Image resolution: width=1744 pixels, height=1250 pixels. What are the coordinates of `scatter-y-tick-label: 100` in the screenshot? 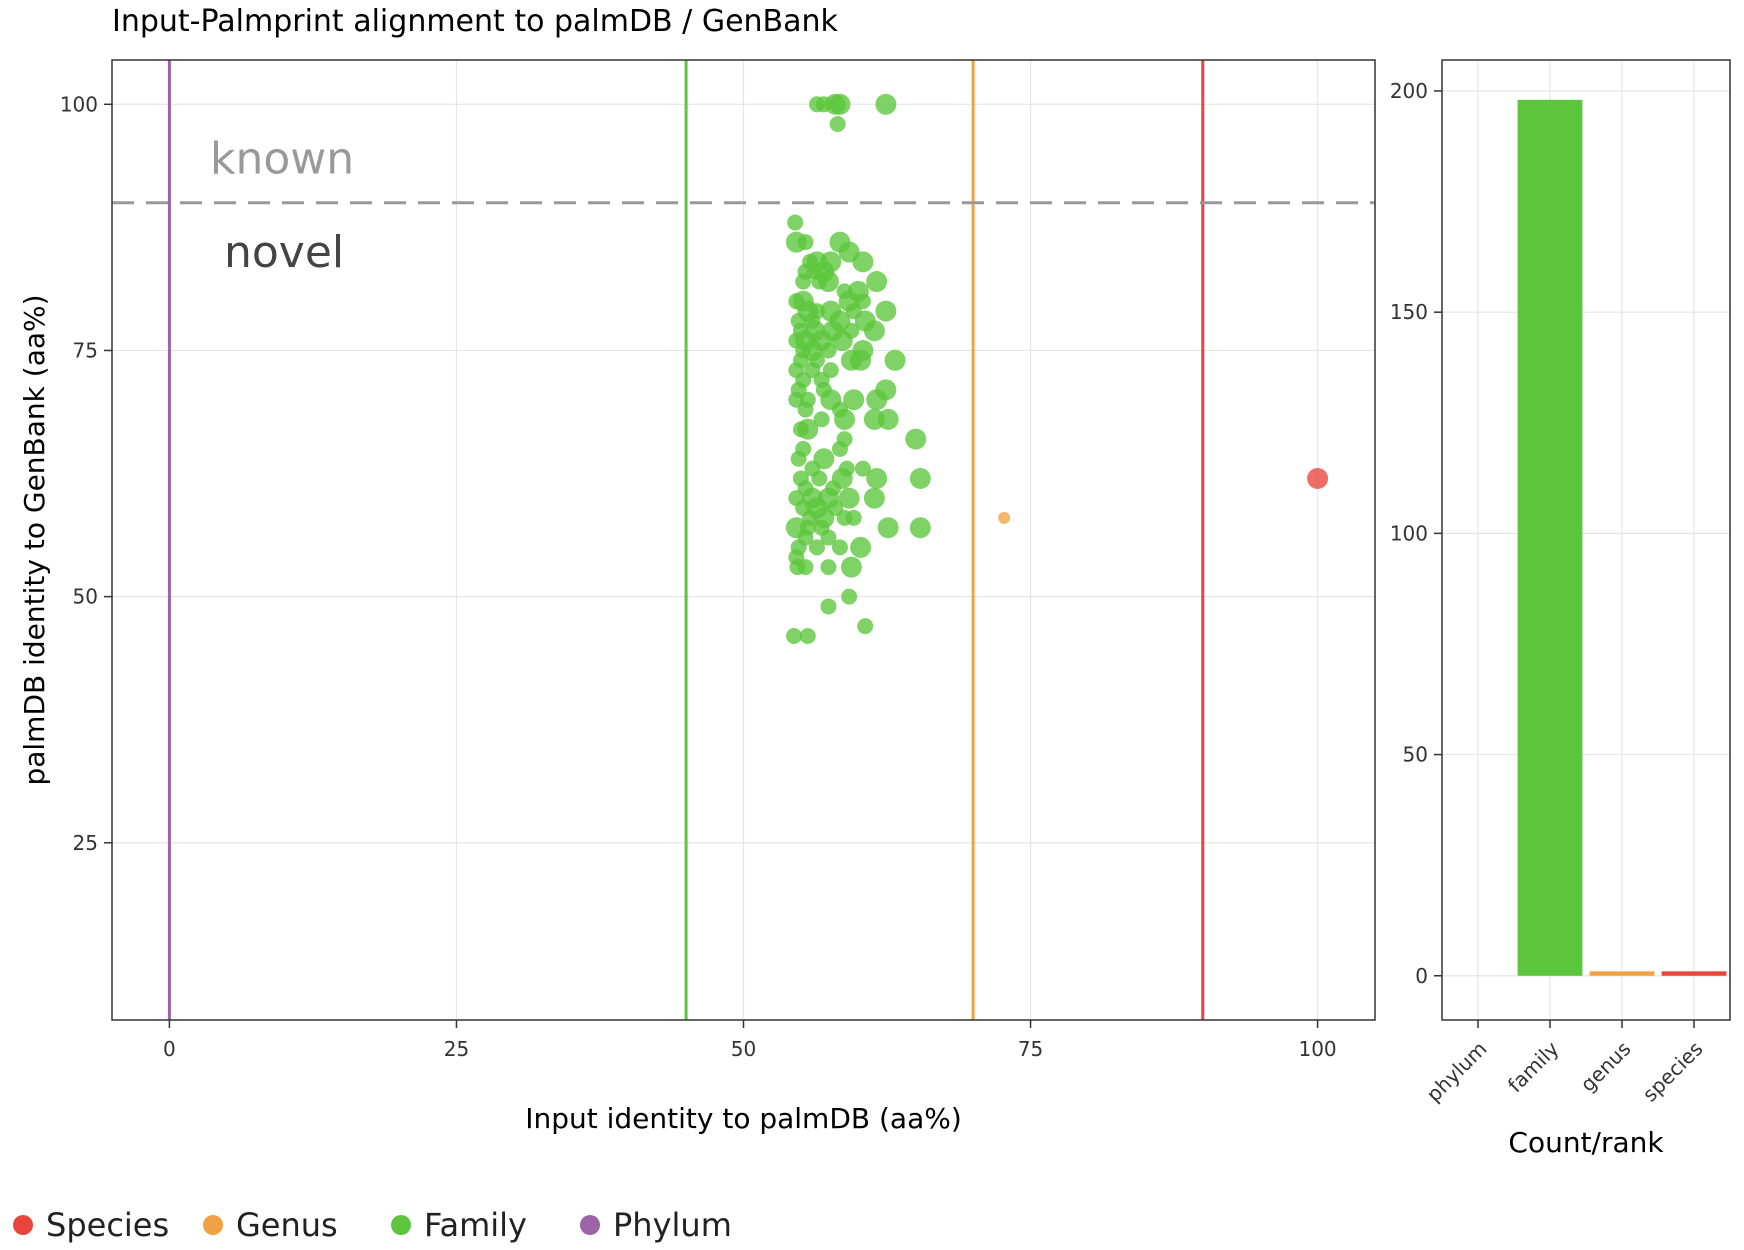 It's located at (79, 104).